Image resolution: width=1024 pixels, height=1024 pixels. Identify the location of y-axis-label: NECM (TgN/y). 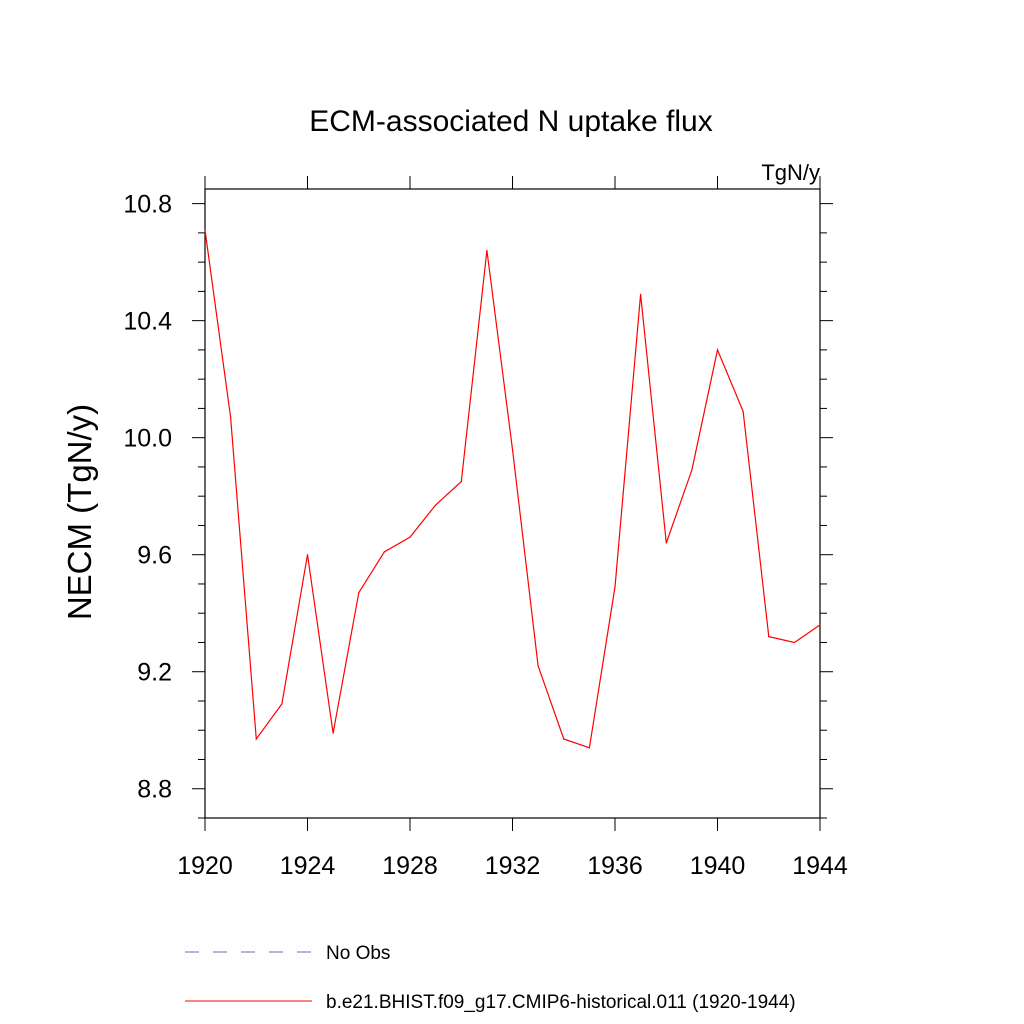
(79, 512).